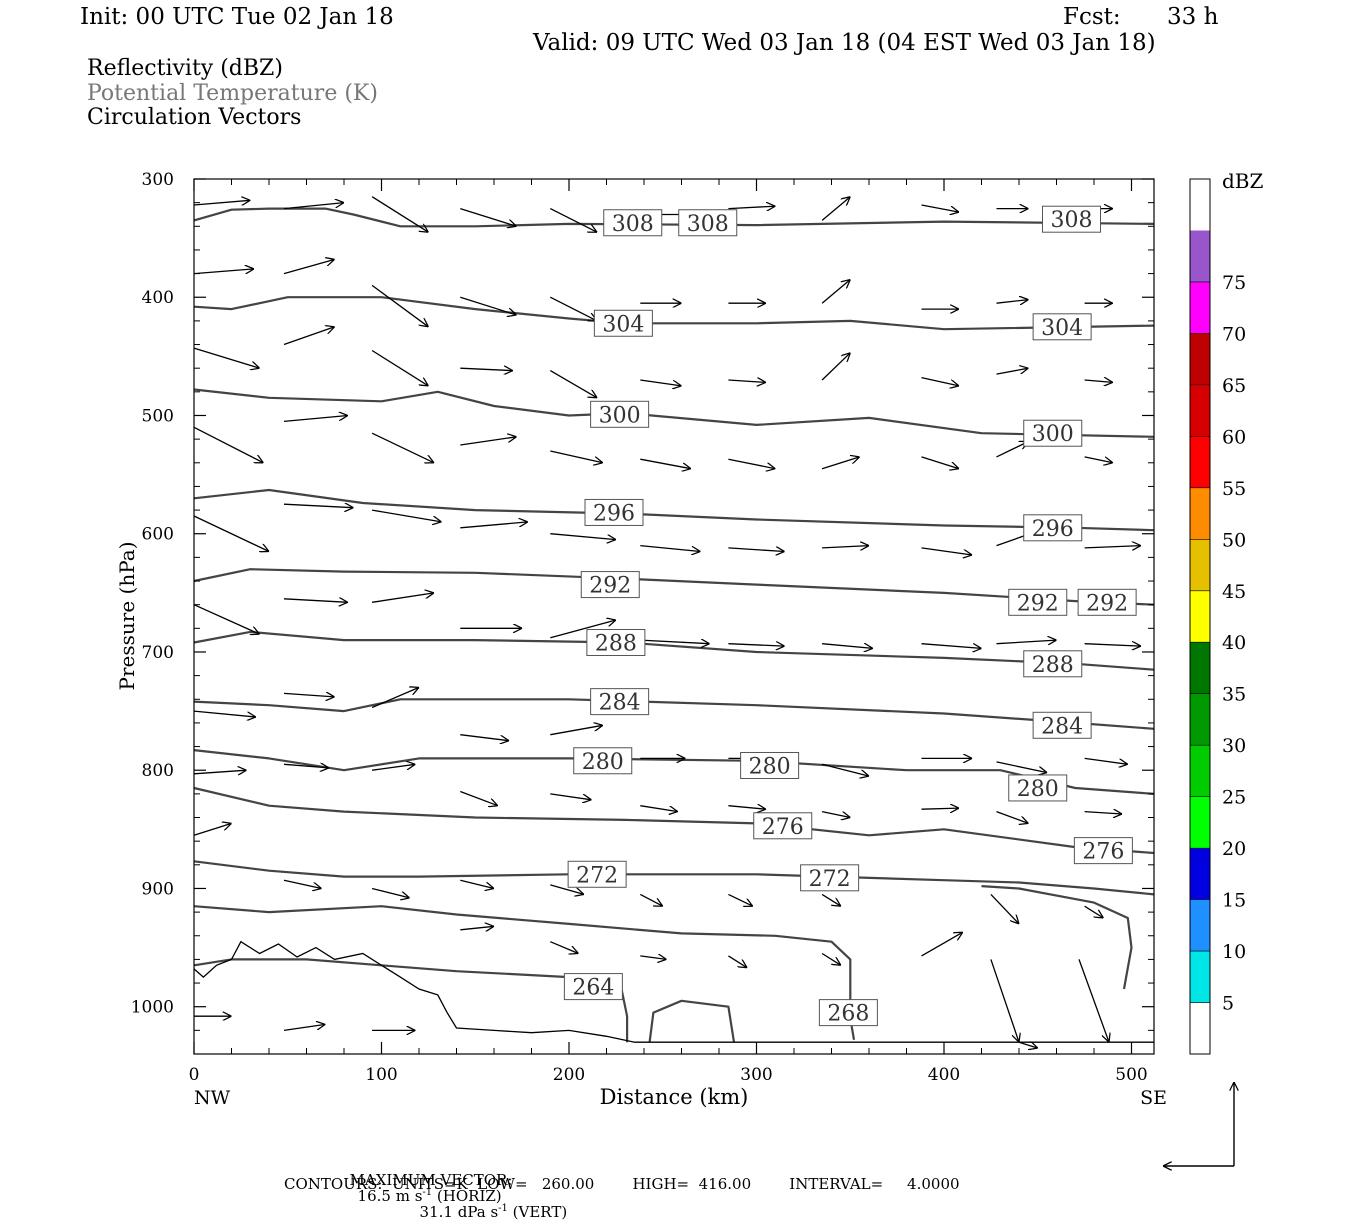 The height and width of the screenshot is (1221, 1350). I want to click on init-time: Init: 00 UTC Tue 02 Jan 18, so click(237, 17).